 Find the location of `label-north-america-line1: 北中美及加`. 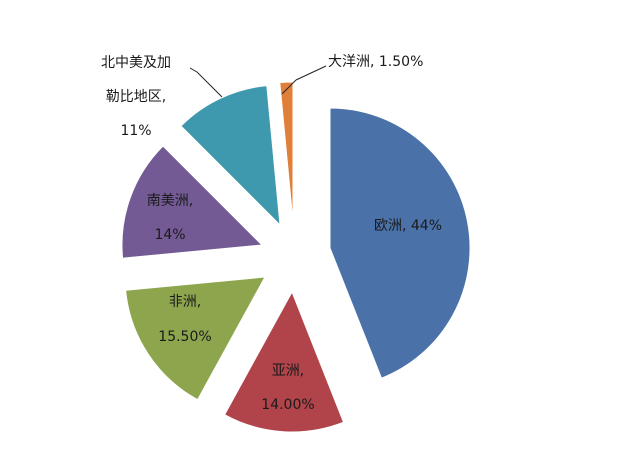

label-north-america-line1: 北中美及加 is located at coordinates (136, 63).